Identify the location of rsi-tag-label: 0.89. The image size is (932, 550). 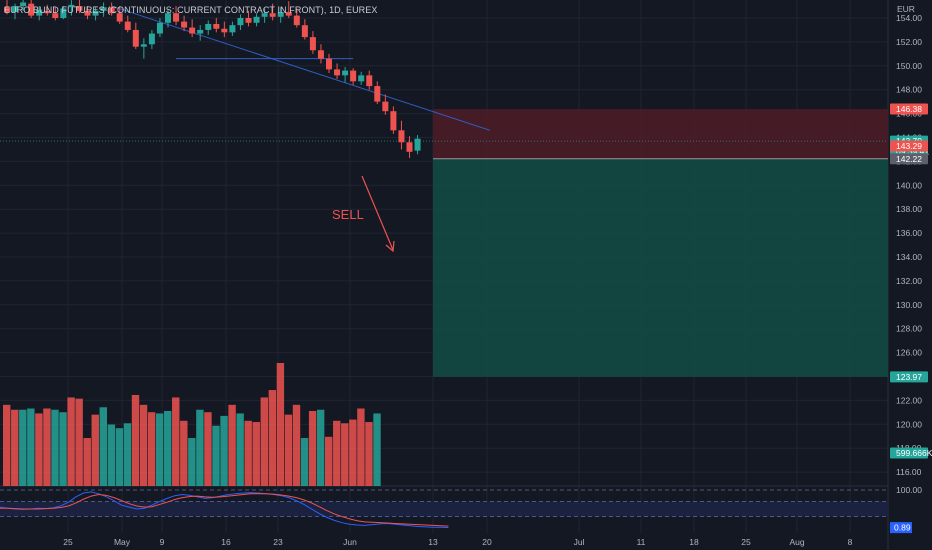
(902, 528).